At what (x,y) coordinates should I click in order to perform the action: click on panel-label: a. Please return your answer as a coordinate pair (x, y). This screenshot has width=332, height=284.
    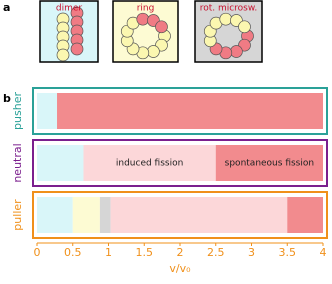
    Looking at the image, I should click on (6, 7).